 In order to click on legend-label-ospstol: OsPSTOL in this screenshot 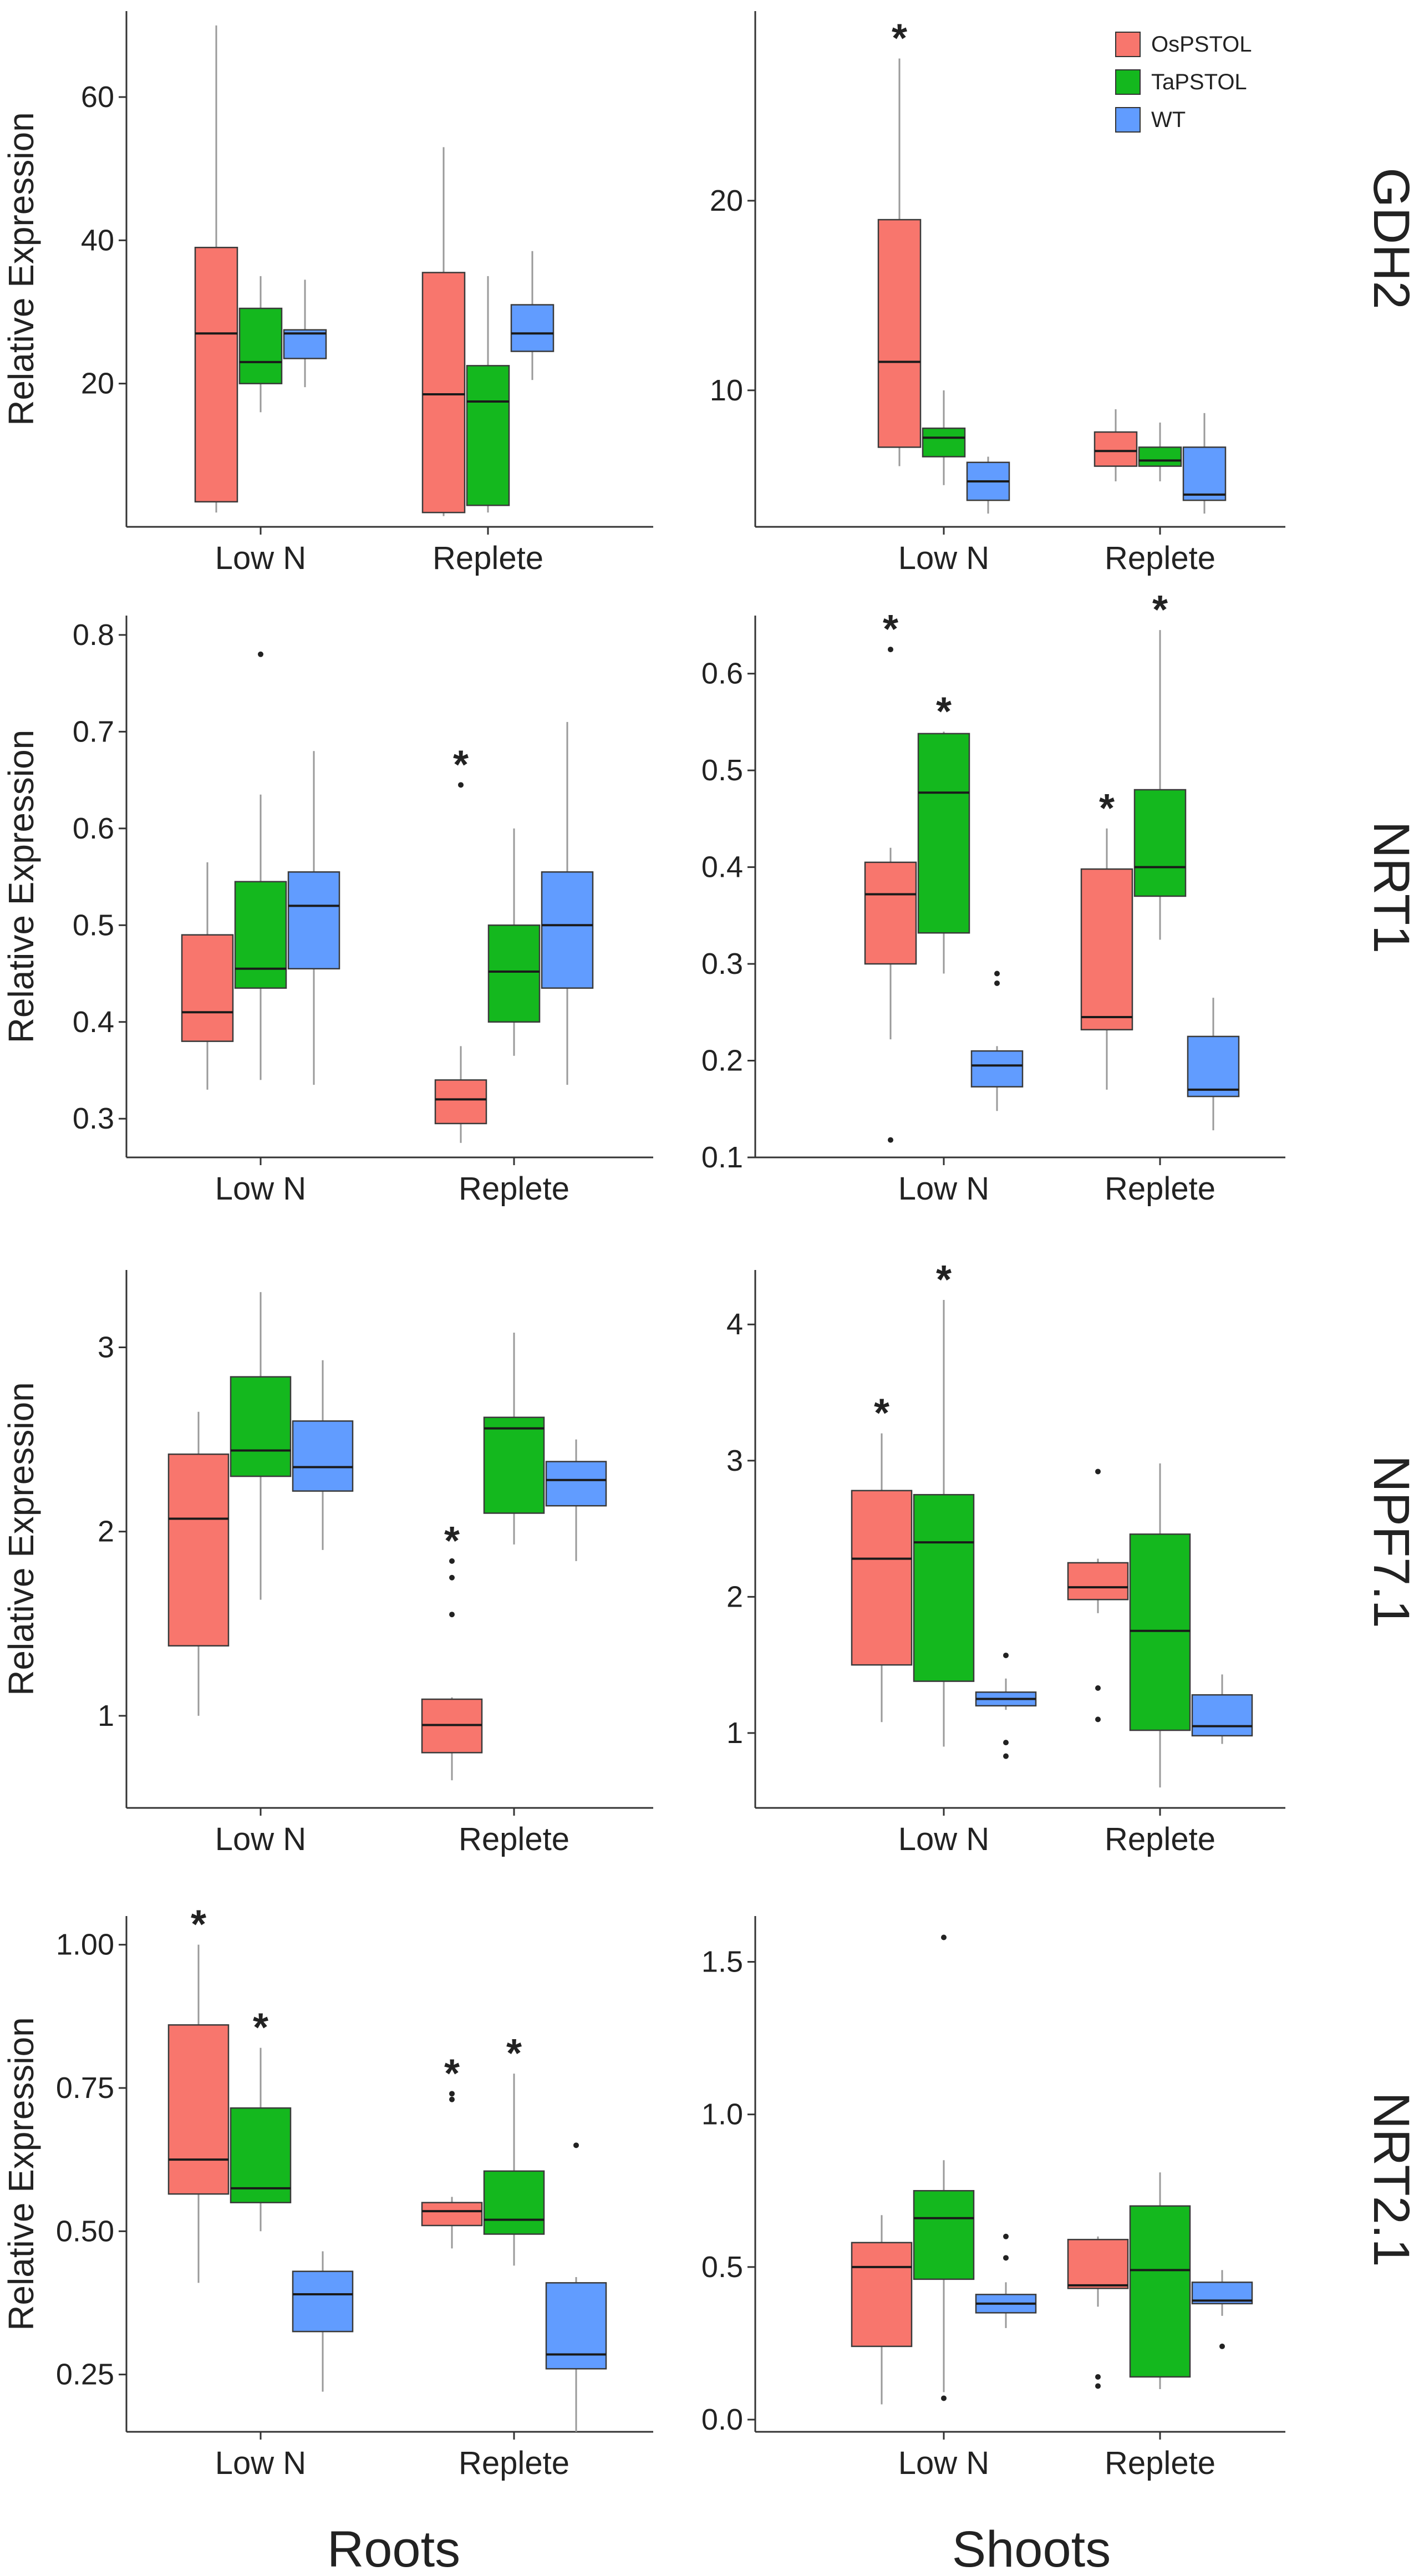, I will do `click(1201, 44)`.